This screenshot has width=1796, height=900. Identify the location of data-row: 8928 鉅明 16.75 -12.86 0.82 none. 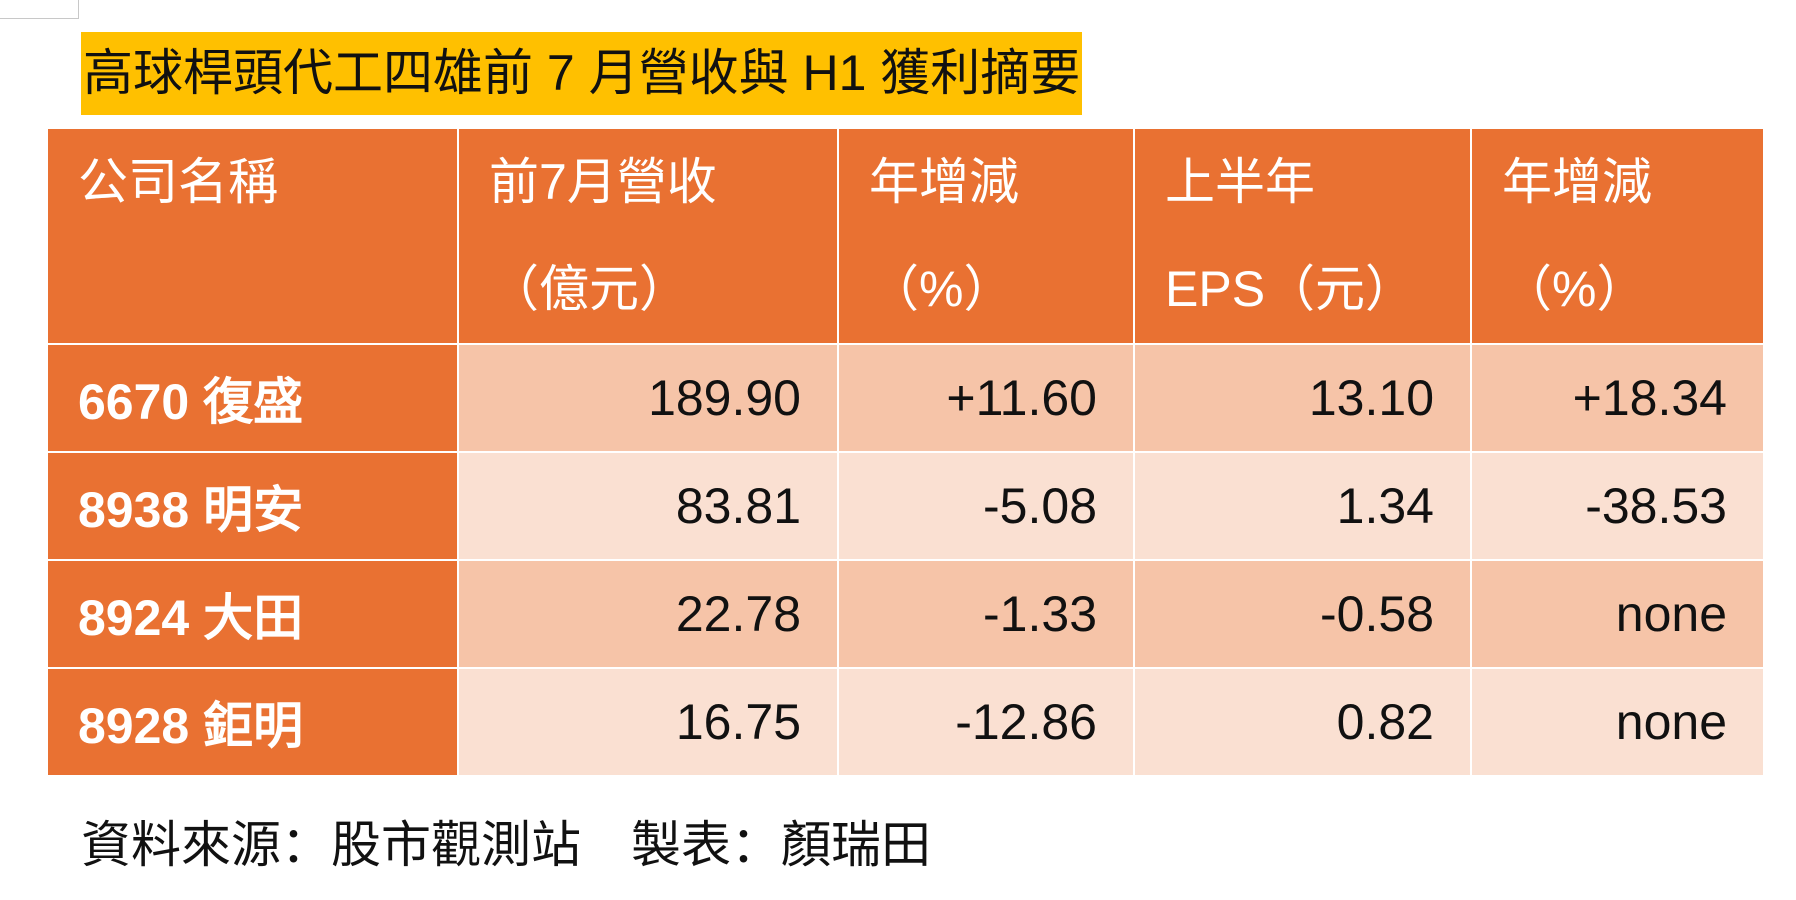
(905, 722).